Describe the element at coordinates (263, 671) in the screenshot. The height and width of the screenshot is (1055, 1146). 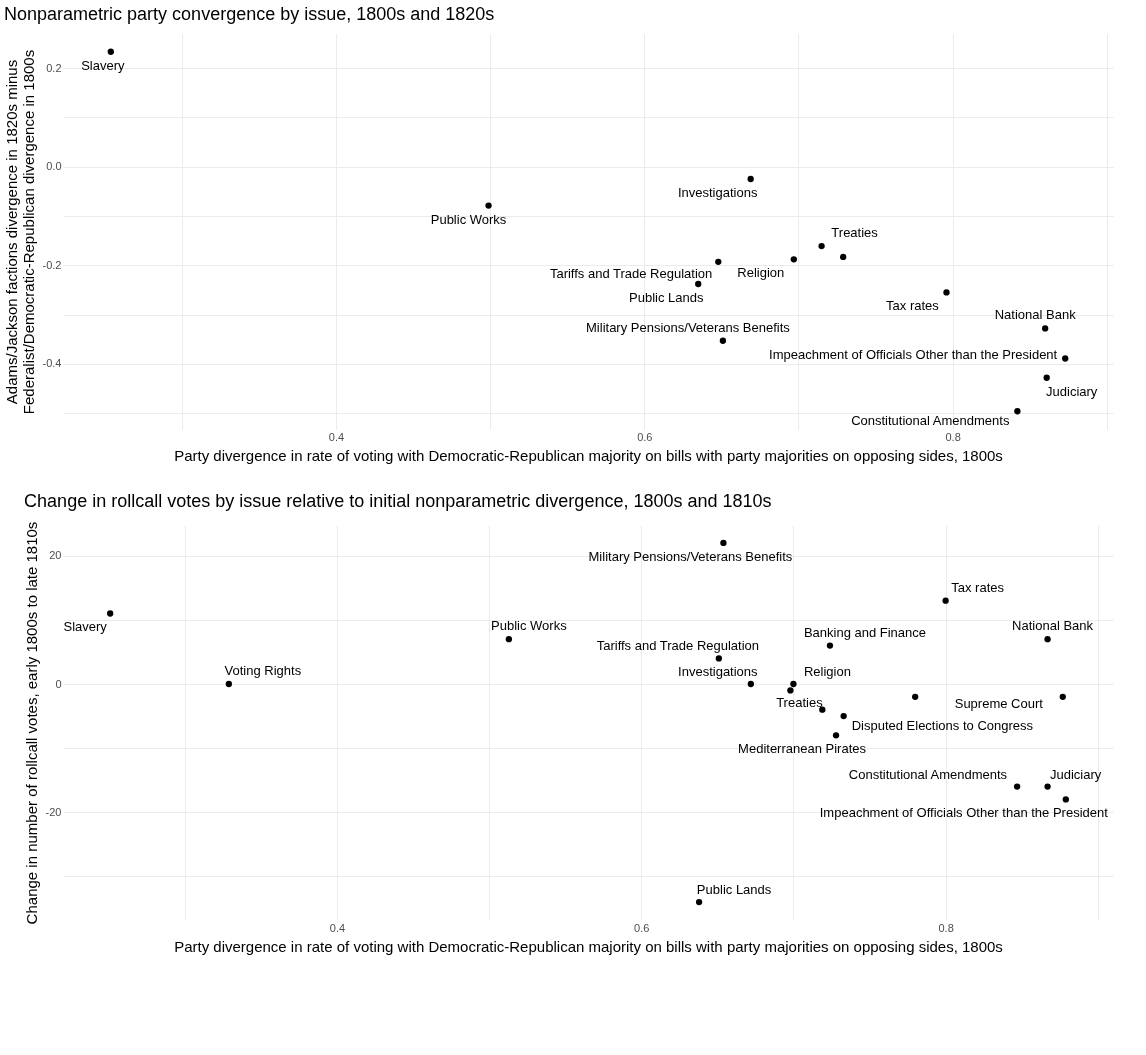
I see `annotation: Voting Rights` at that location.